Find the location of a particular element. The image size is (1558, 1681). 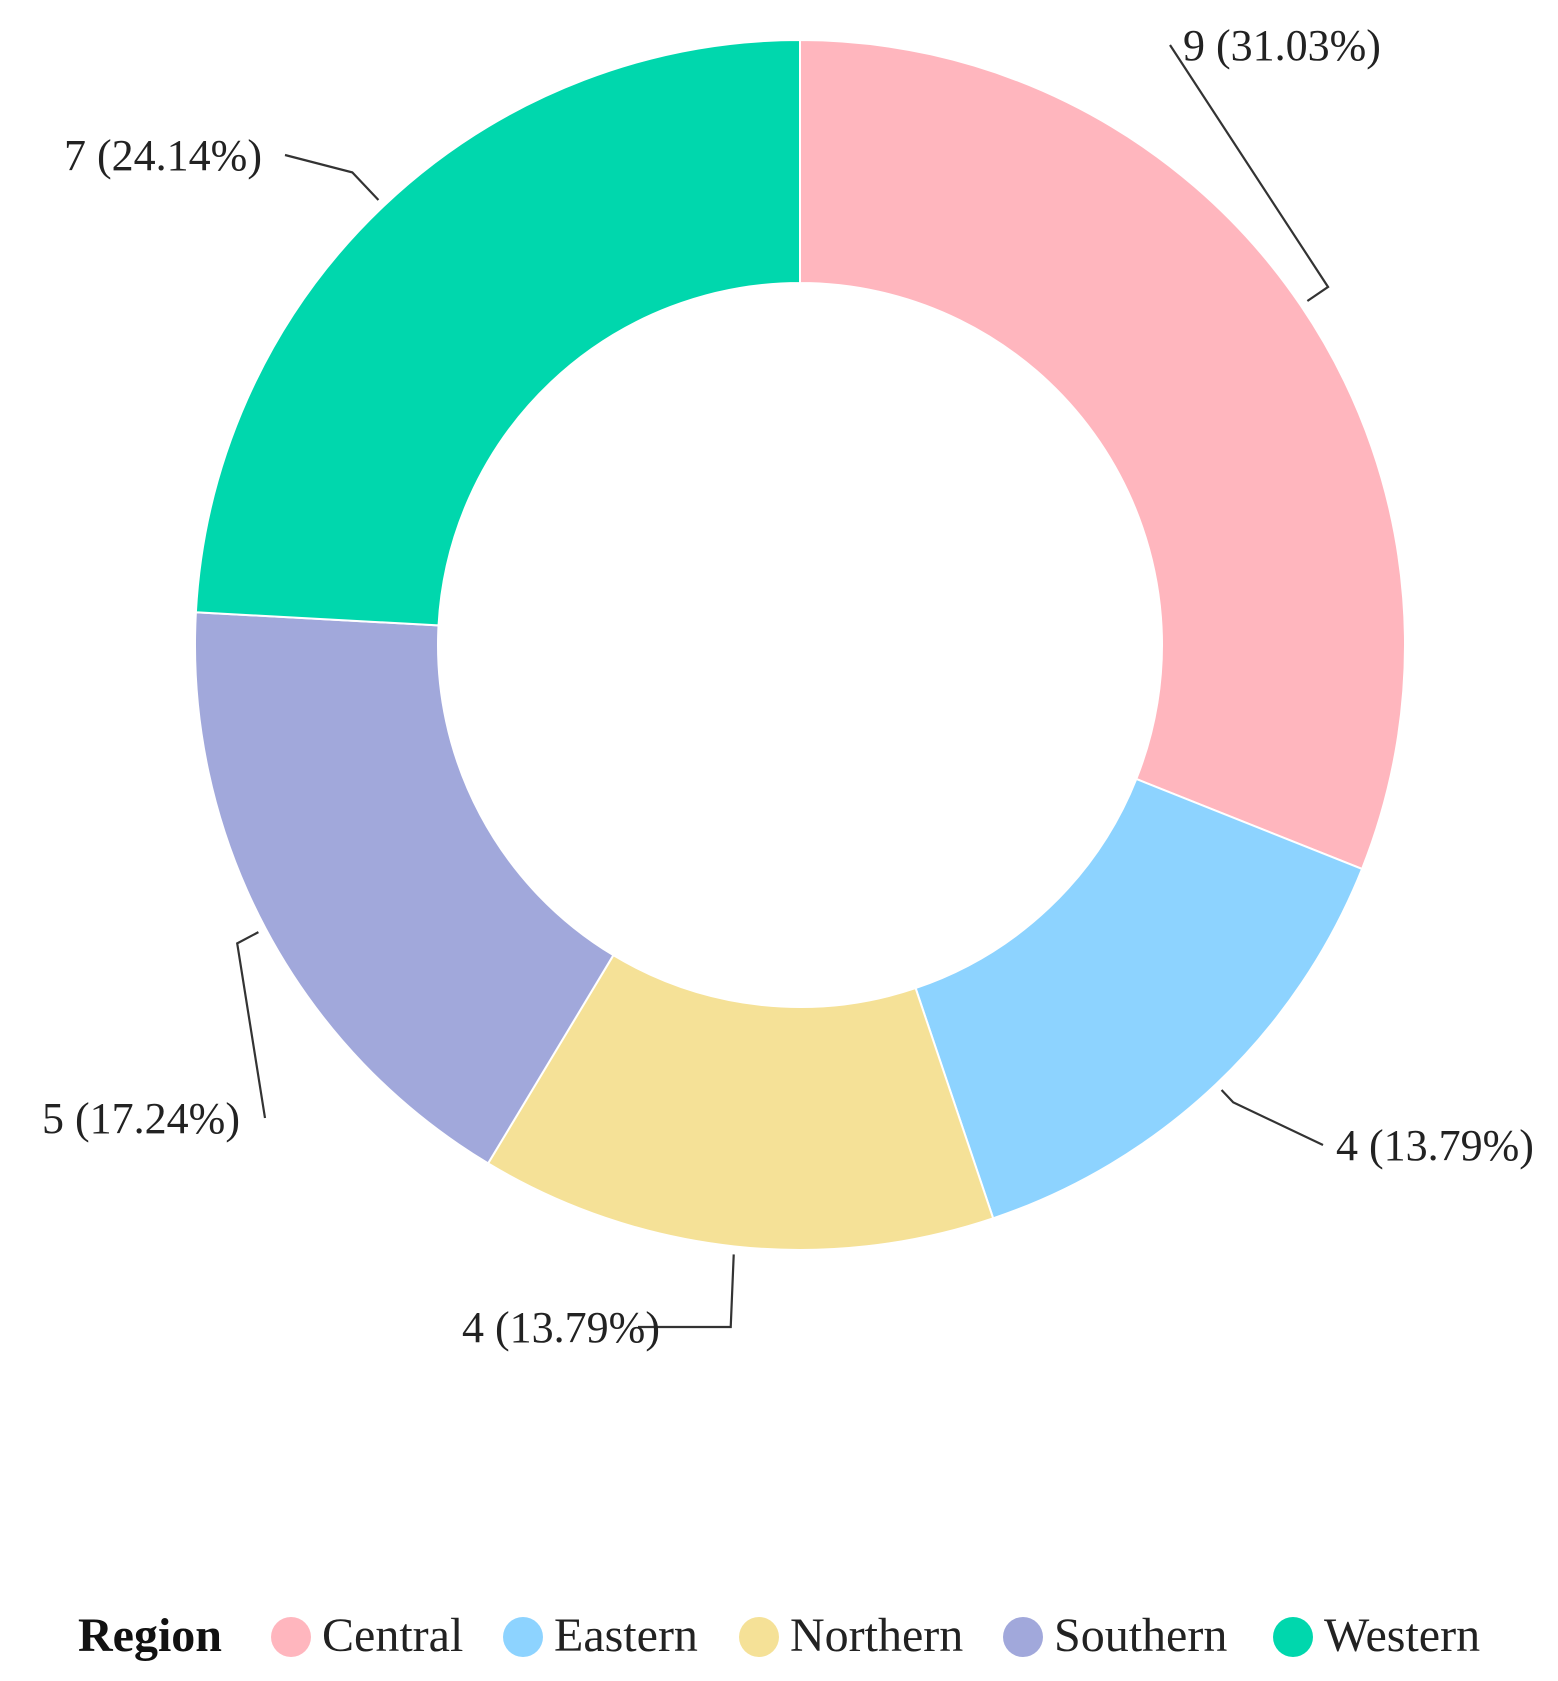

legend-swatch-northern is located at coordinates (759, 1637).